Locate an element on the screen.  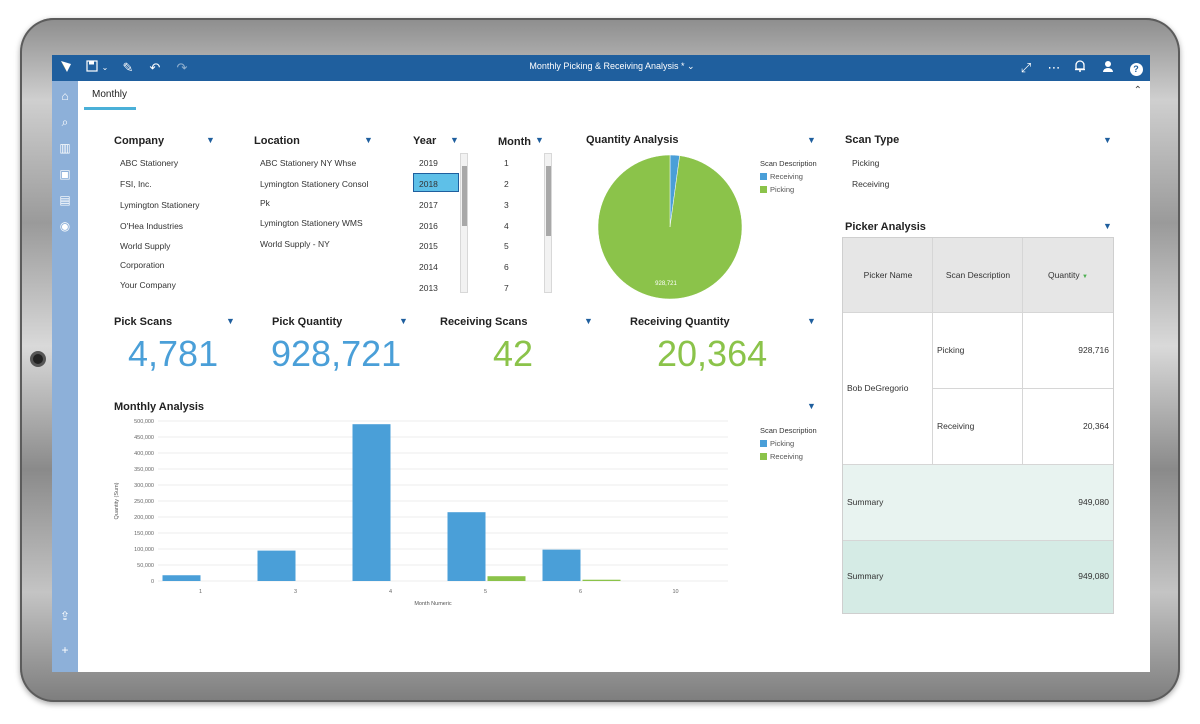
collapse-icon: ⌃ is located at coordinates (1137, 90).